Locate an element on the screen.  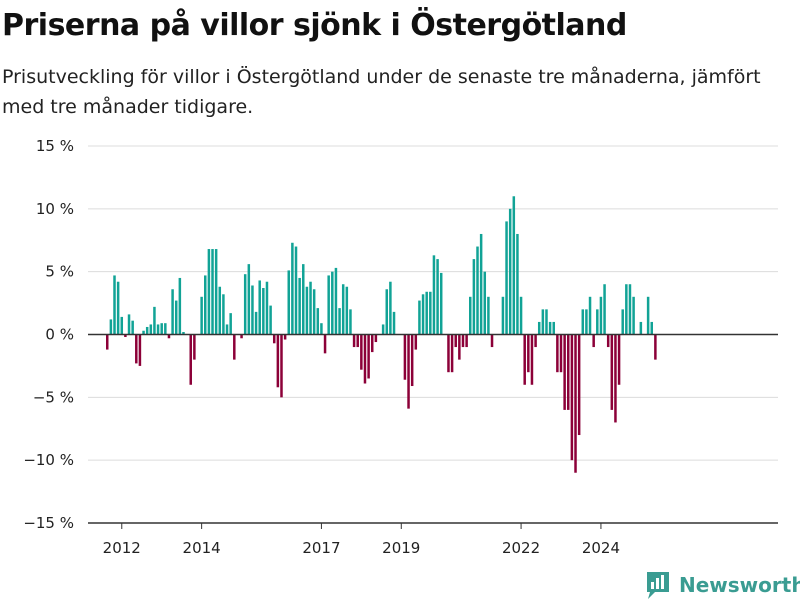
x-tick-label: 2022 is located at coordinates (521, 548).